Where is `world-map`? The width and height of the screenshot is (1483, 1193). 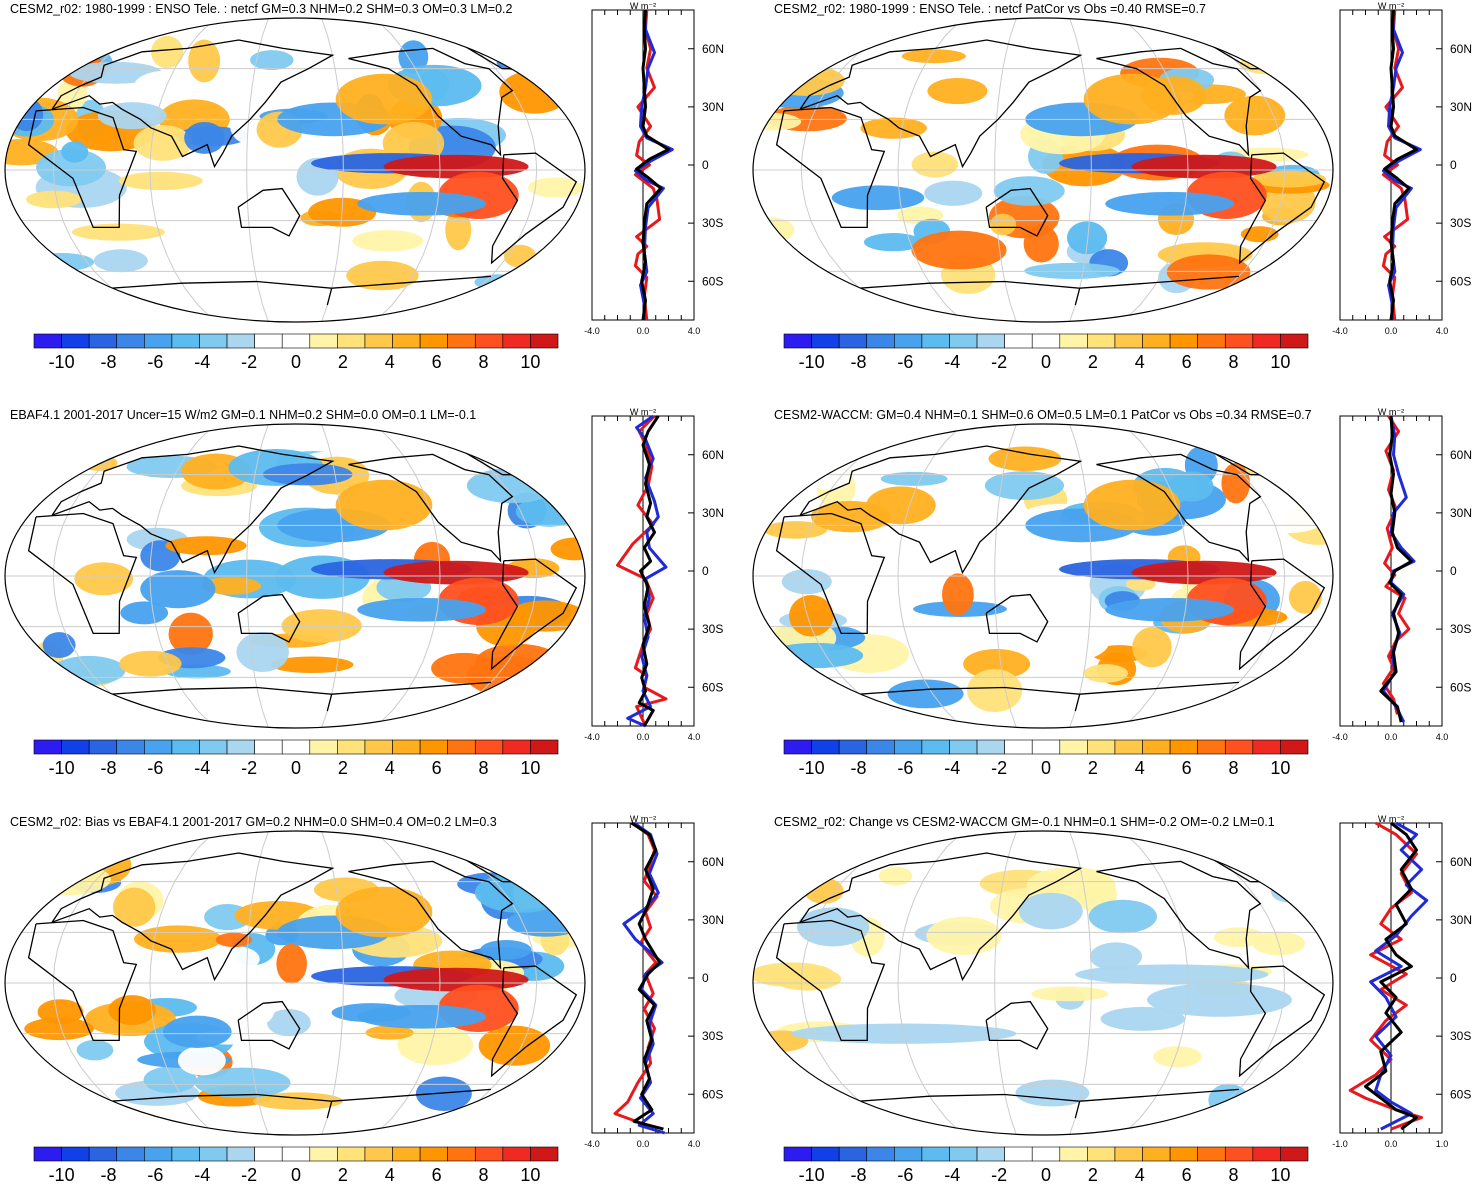
world-map is located at coordinates (1043, 983).